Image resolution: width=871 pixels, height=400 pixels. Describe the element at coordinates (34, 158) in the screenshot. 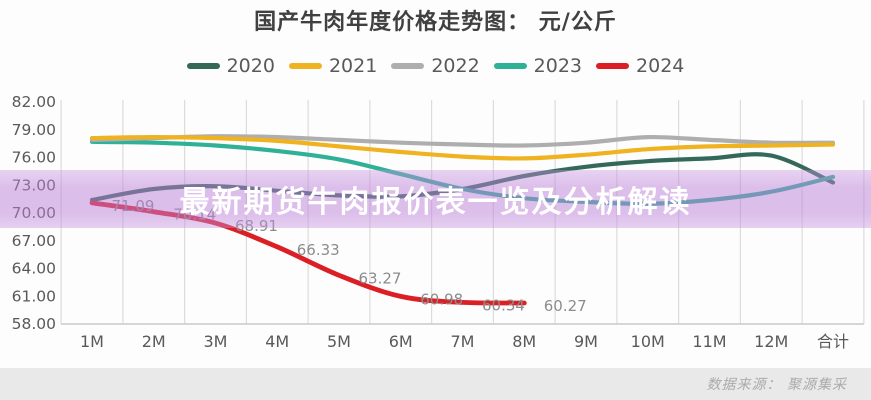

I see `y-axis-tick-label: 76.00` at that location.